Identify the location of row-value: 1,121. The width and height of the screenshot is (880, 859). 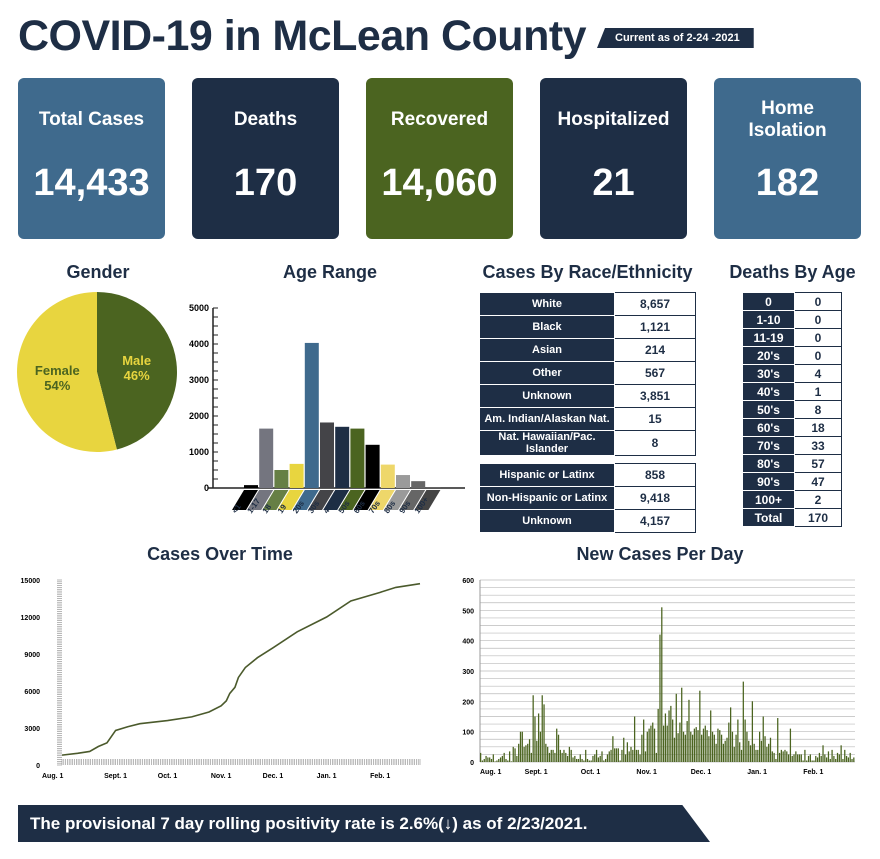
(655, 327).